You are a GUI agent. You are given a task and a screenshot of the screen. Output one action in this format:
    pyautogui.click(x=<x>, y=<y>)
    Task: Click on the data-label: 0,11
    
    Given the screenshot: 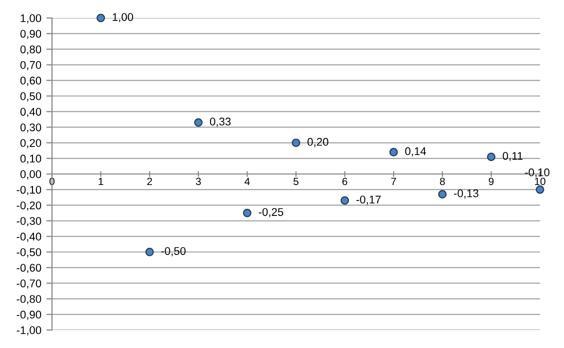 What is the action you would take?
    pyautogui.click(x=512, y=157)
    